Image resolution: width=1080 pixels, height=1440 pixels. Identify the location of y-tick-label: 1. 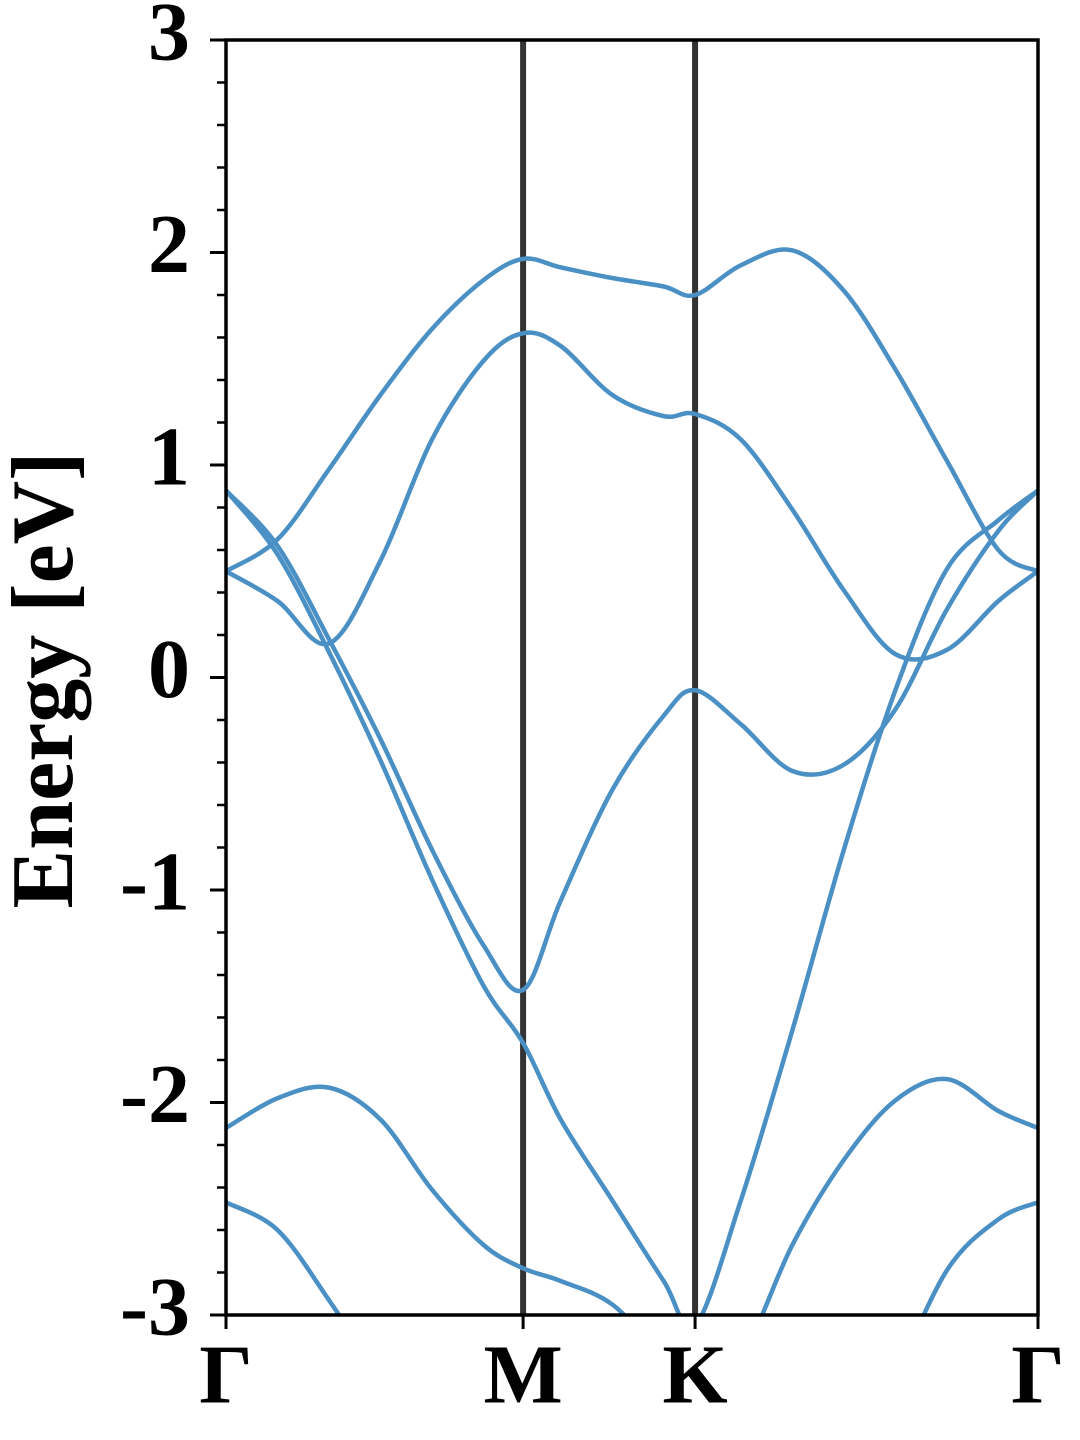
(169, 456).